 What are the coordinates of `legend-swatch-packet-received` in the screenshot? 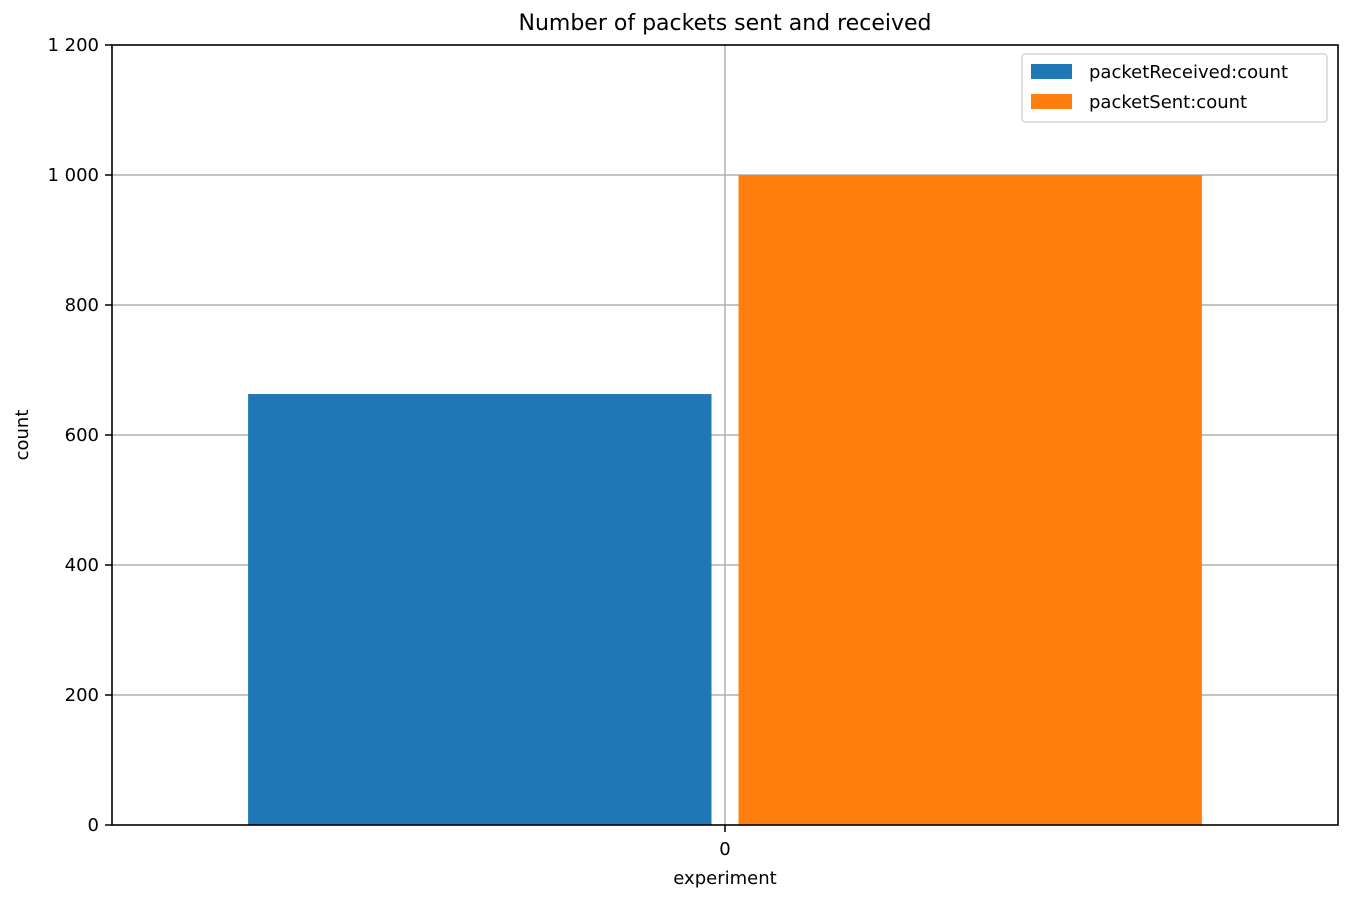 It's located at (1051, 71).